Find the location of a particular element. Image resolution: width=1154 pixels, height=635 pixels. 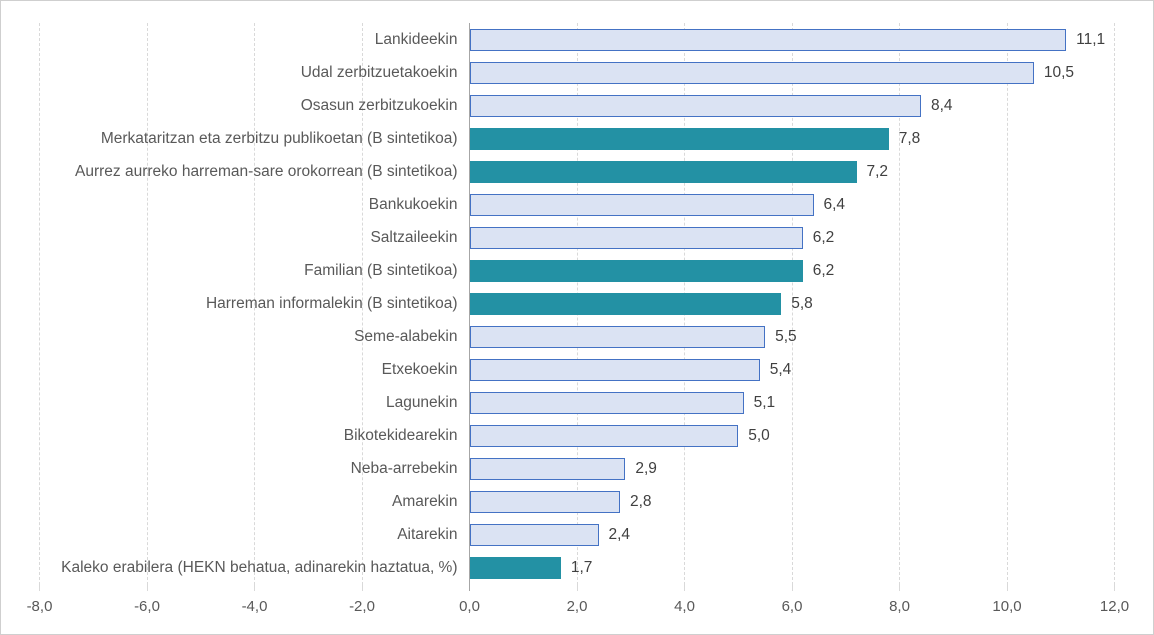

value-label: 2,8 is located at coordinates (641, 502).